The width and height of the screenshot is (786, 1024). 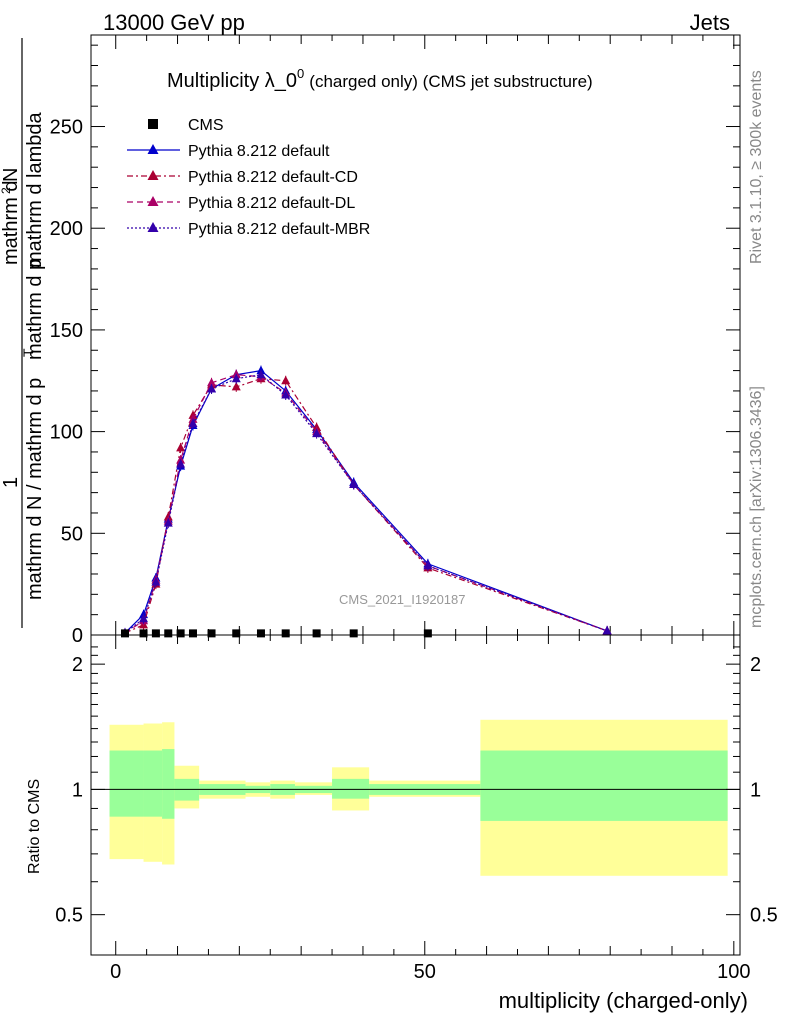 I want to click on rivet-version-label: Rivet 3.1.10, ≥ 300k events, so click(x=756, y=167).